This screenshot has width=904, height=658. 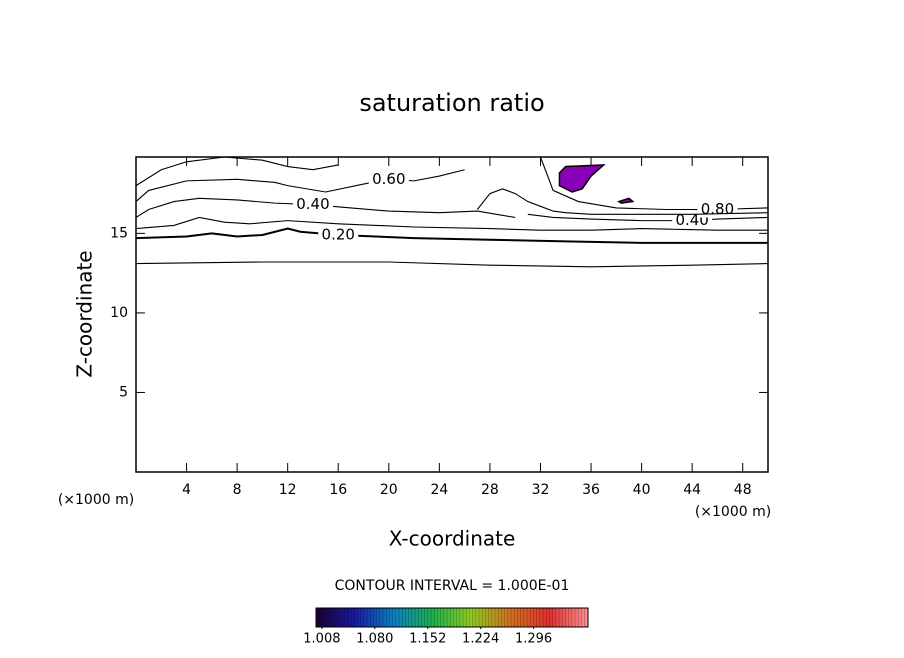 I want to click on x-tick-label: 48, so click(x=743, y=490).